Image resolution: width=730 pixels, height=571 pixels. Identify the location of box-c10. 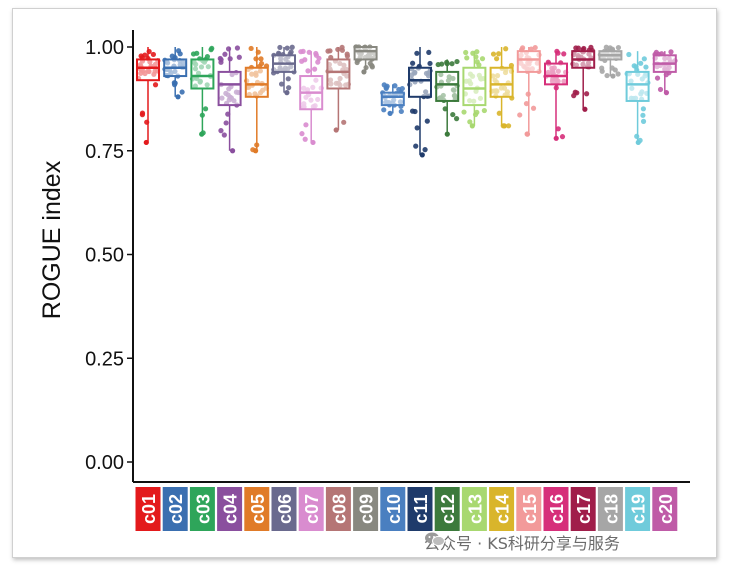
(392, 99).